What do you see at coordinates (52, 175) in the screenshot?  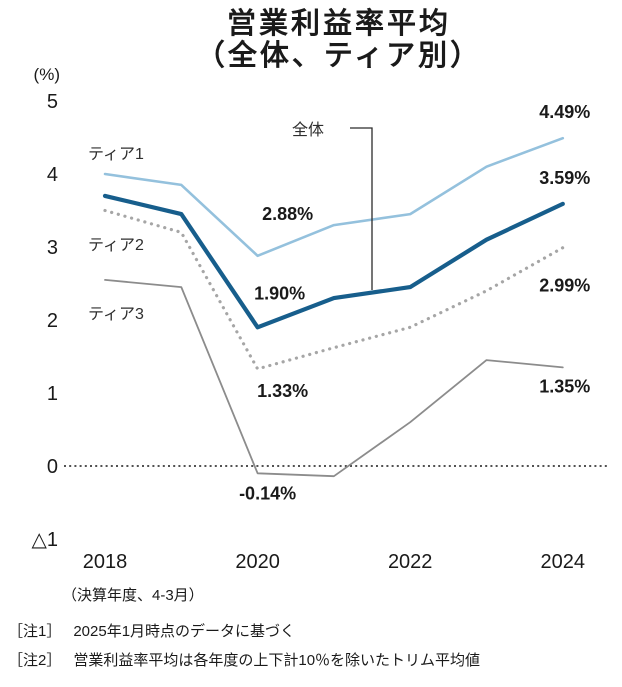 I see `y-tick-1: 4` at bounding box center [52, 175].